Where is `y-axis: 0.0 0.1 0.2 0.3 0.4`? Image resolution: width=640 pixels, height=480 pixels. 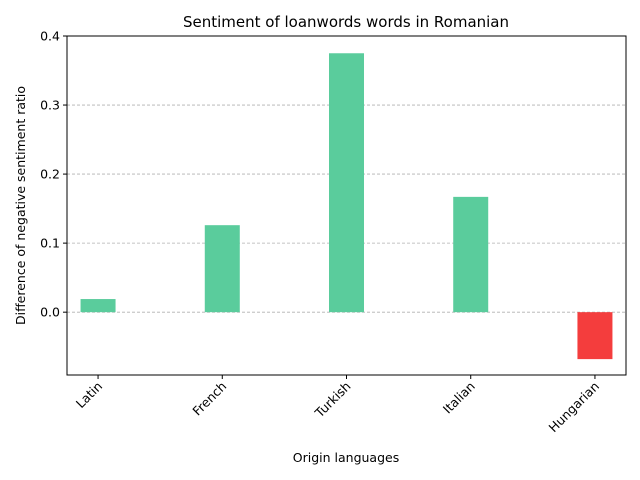
y-axis: 0.0 0.1 0.2 0.3 0.4 is located at coordinates (53, 174).